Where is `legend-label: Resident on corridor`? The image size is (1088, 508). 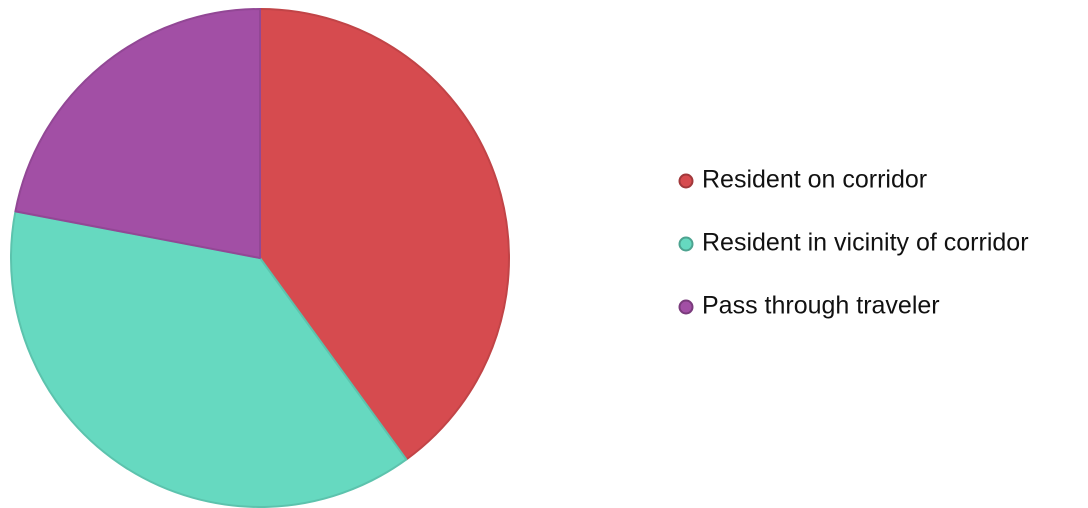 legend-label: Resident on corridor is located at coordinates (814, 180).